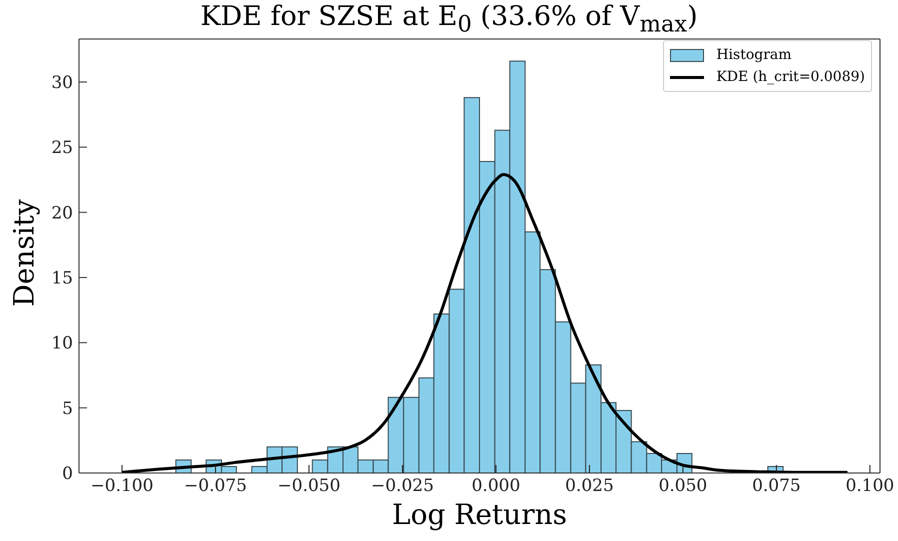  Describe the element at coordinates (754, 55) in the screenshot. I see `legend-label: Histogram` at that location.